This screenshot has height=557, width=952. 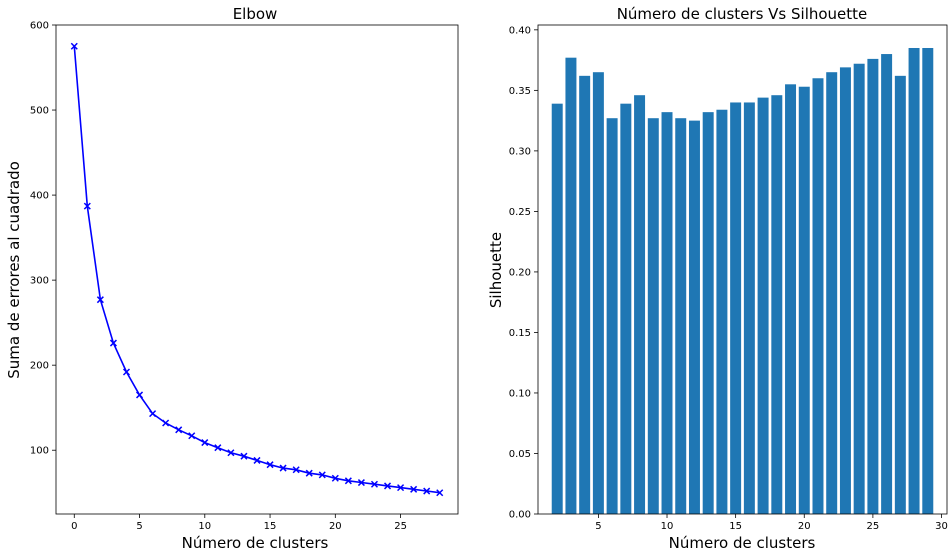 What do you see at coordinates (520, 333) in the screenshot?
I see `silhouette-y-tick-label: 0.15` at bounding box center [520, 333].